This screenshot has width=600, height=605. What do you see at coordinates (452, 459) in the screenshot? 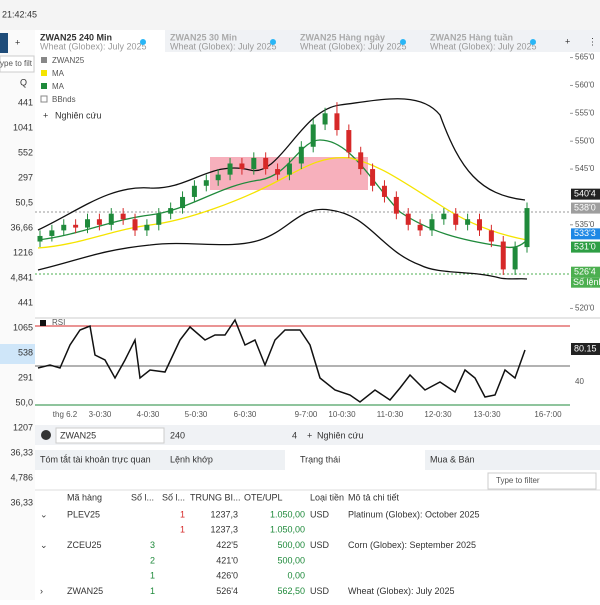
I see `bottom-tab: Mua & Bán` at bounding box center [452, 459].